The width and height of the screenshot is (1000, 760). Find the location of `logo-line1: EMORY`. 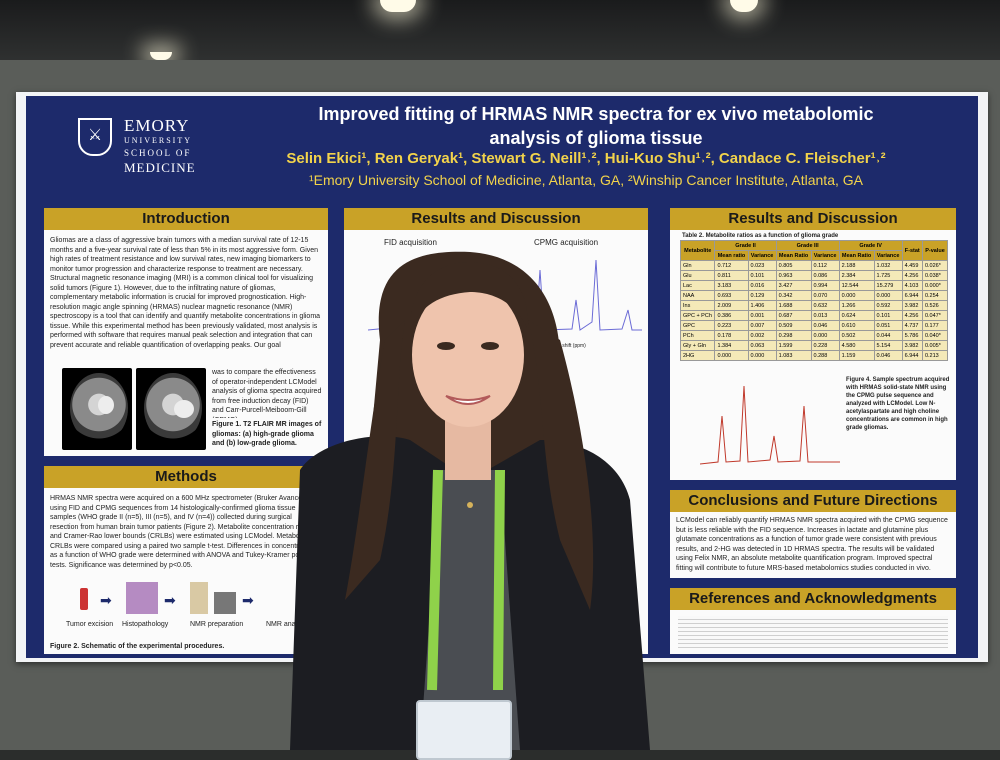

logo-line1: EMORY is located at coordinates (157, 125).